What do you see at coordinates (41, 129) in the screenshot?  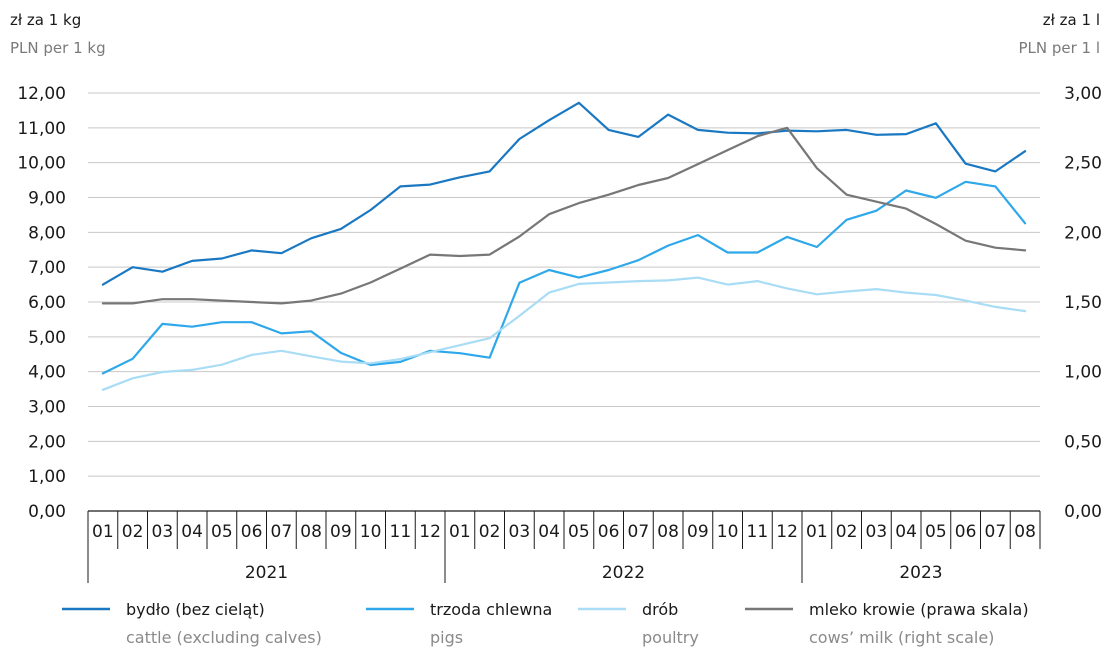 I see `left-tick-label: 11,00` at bounding box center [41, 129].